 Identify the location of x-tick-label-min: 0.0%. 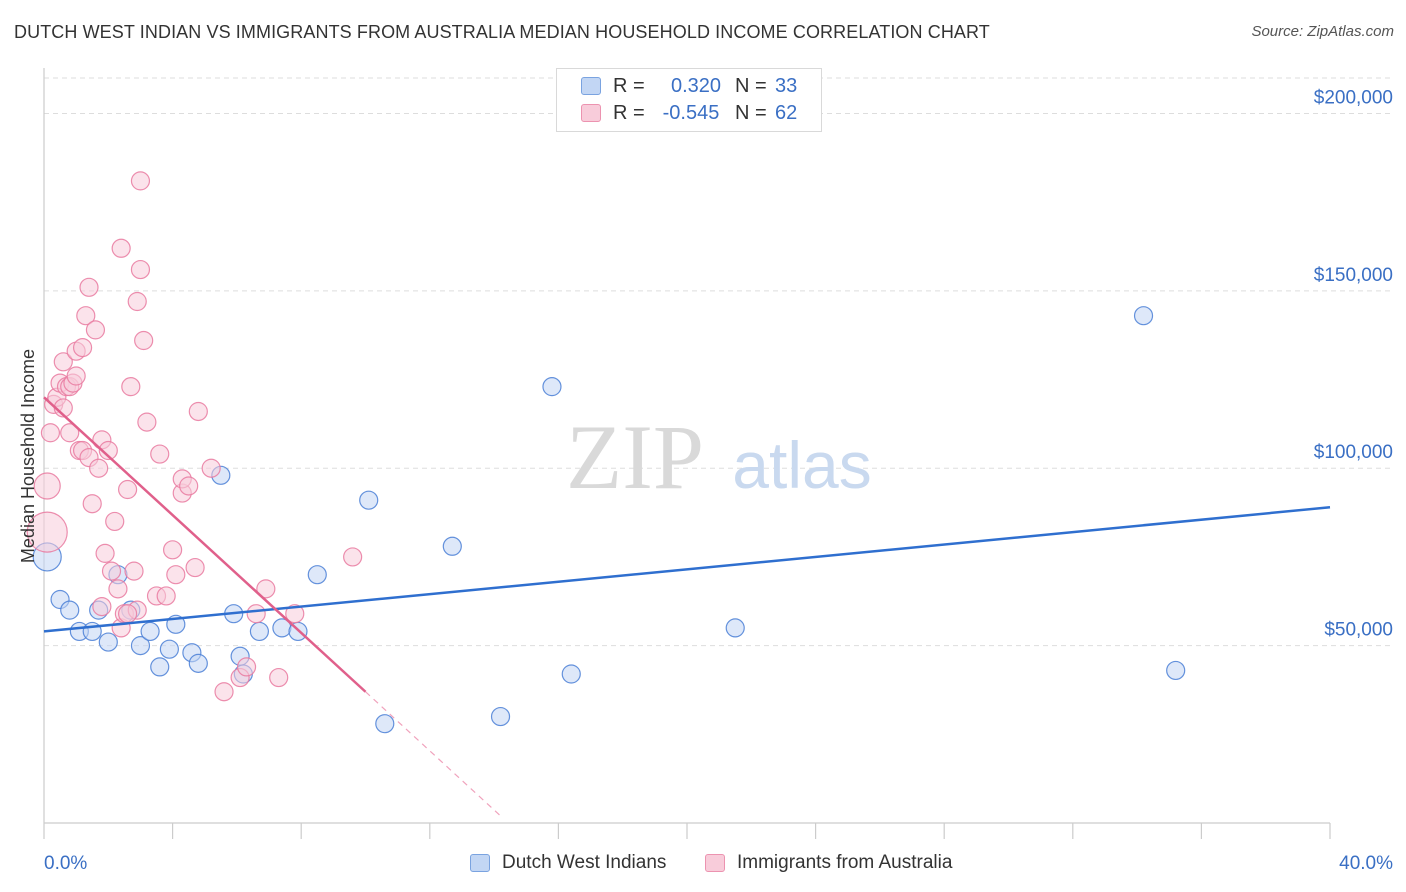
(65, 863).